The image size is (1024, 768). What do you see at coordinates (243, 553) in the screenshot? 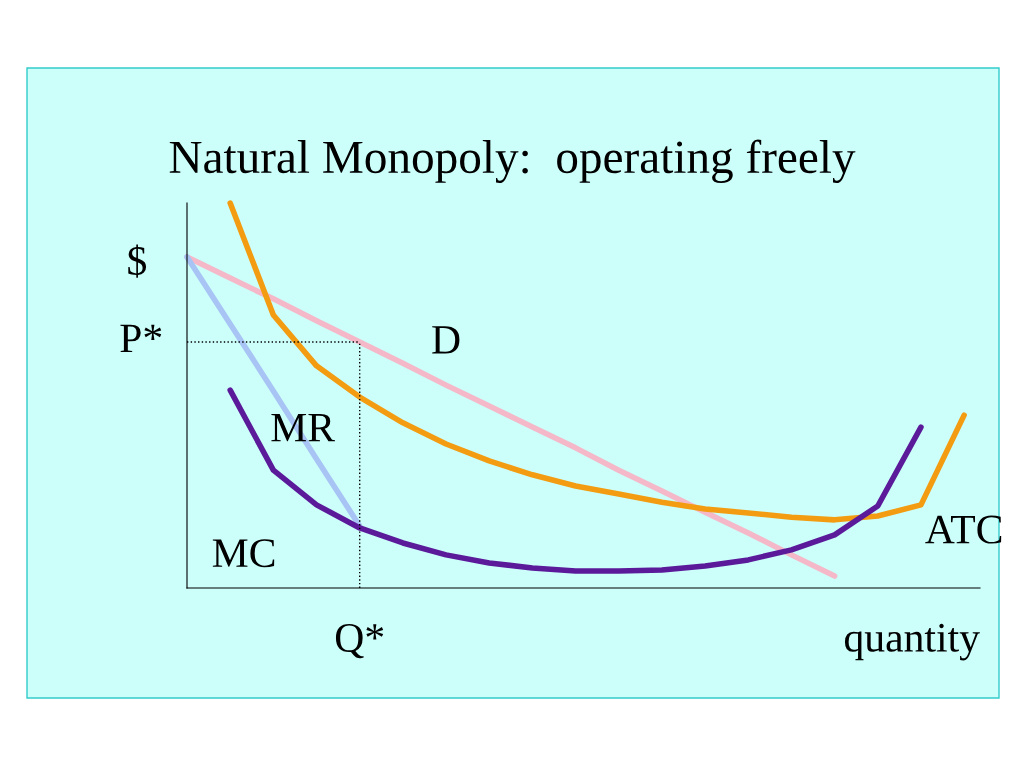
I see `series-label: MC` at bounding box center [243, 553].